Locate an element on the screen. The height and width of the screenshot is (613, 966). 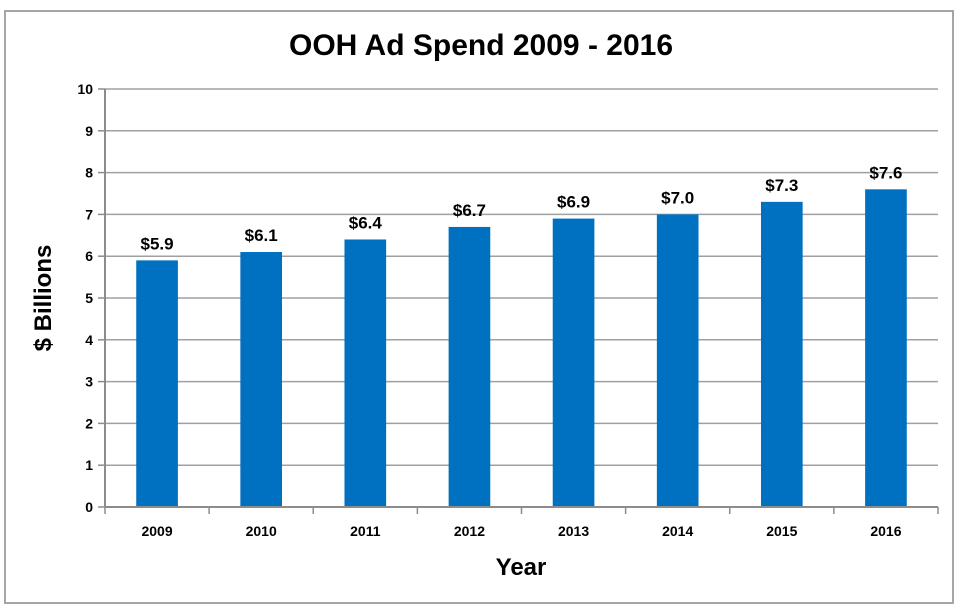
y-tick-label: 4 is located at coordinates (89, 340).